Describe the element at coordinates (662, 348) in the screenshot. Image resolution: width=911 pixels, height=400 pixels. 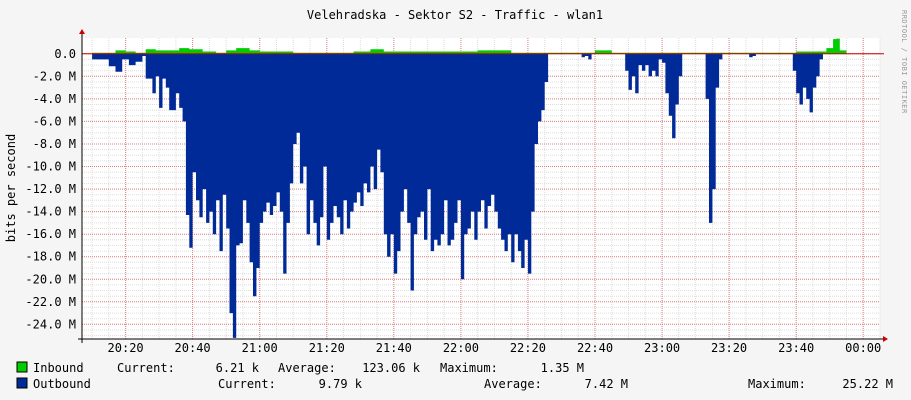
I see `x-tick-label: 23:00` at that location.